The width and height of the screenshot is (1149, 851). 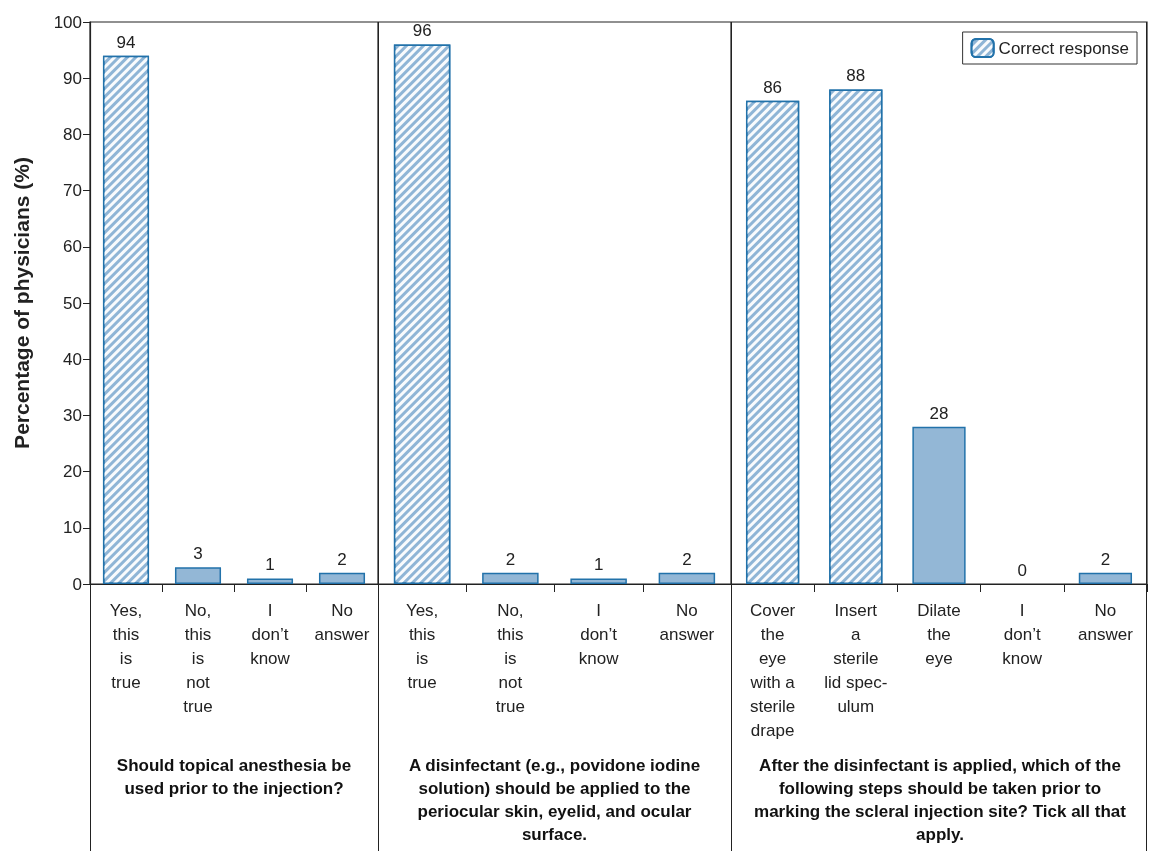 What do you see at coordinates (856, 658) in the screenshot?
I see `x-tick-label: Insert a sterile lid spec- ulum` at bounding box center [856, 658].